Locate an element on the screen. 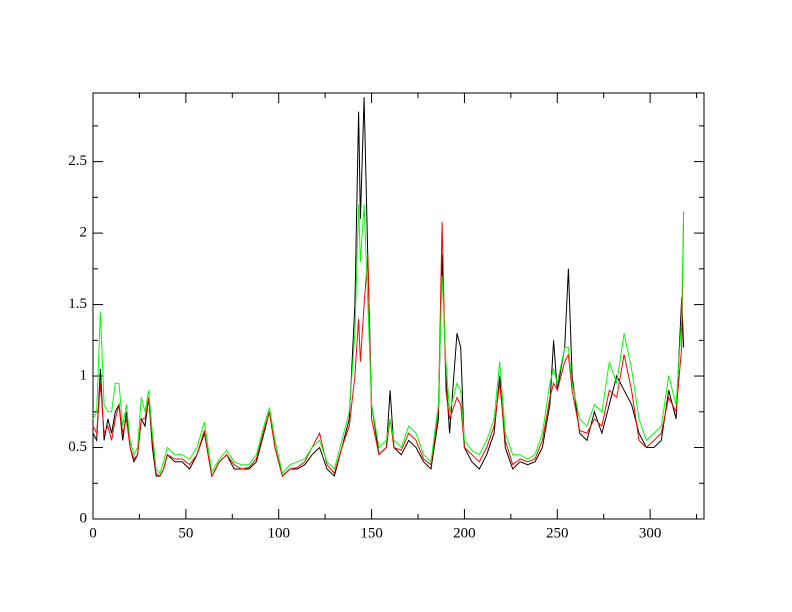  x-tick-label: 150 is located at coordinates (371, 533).